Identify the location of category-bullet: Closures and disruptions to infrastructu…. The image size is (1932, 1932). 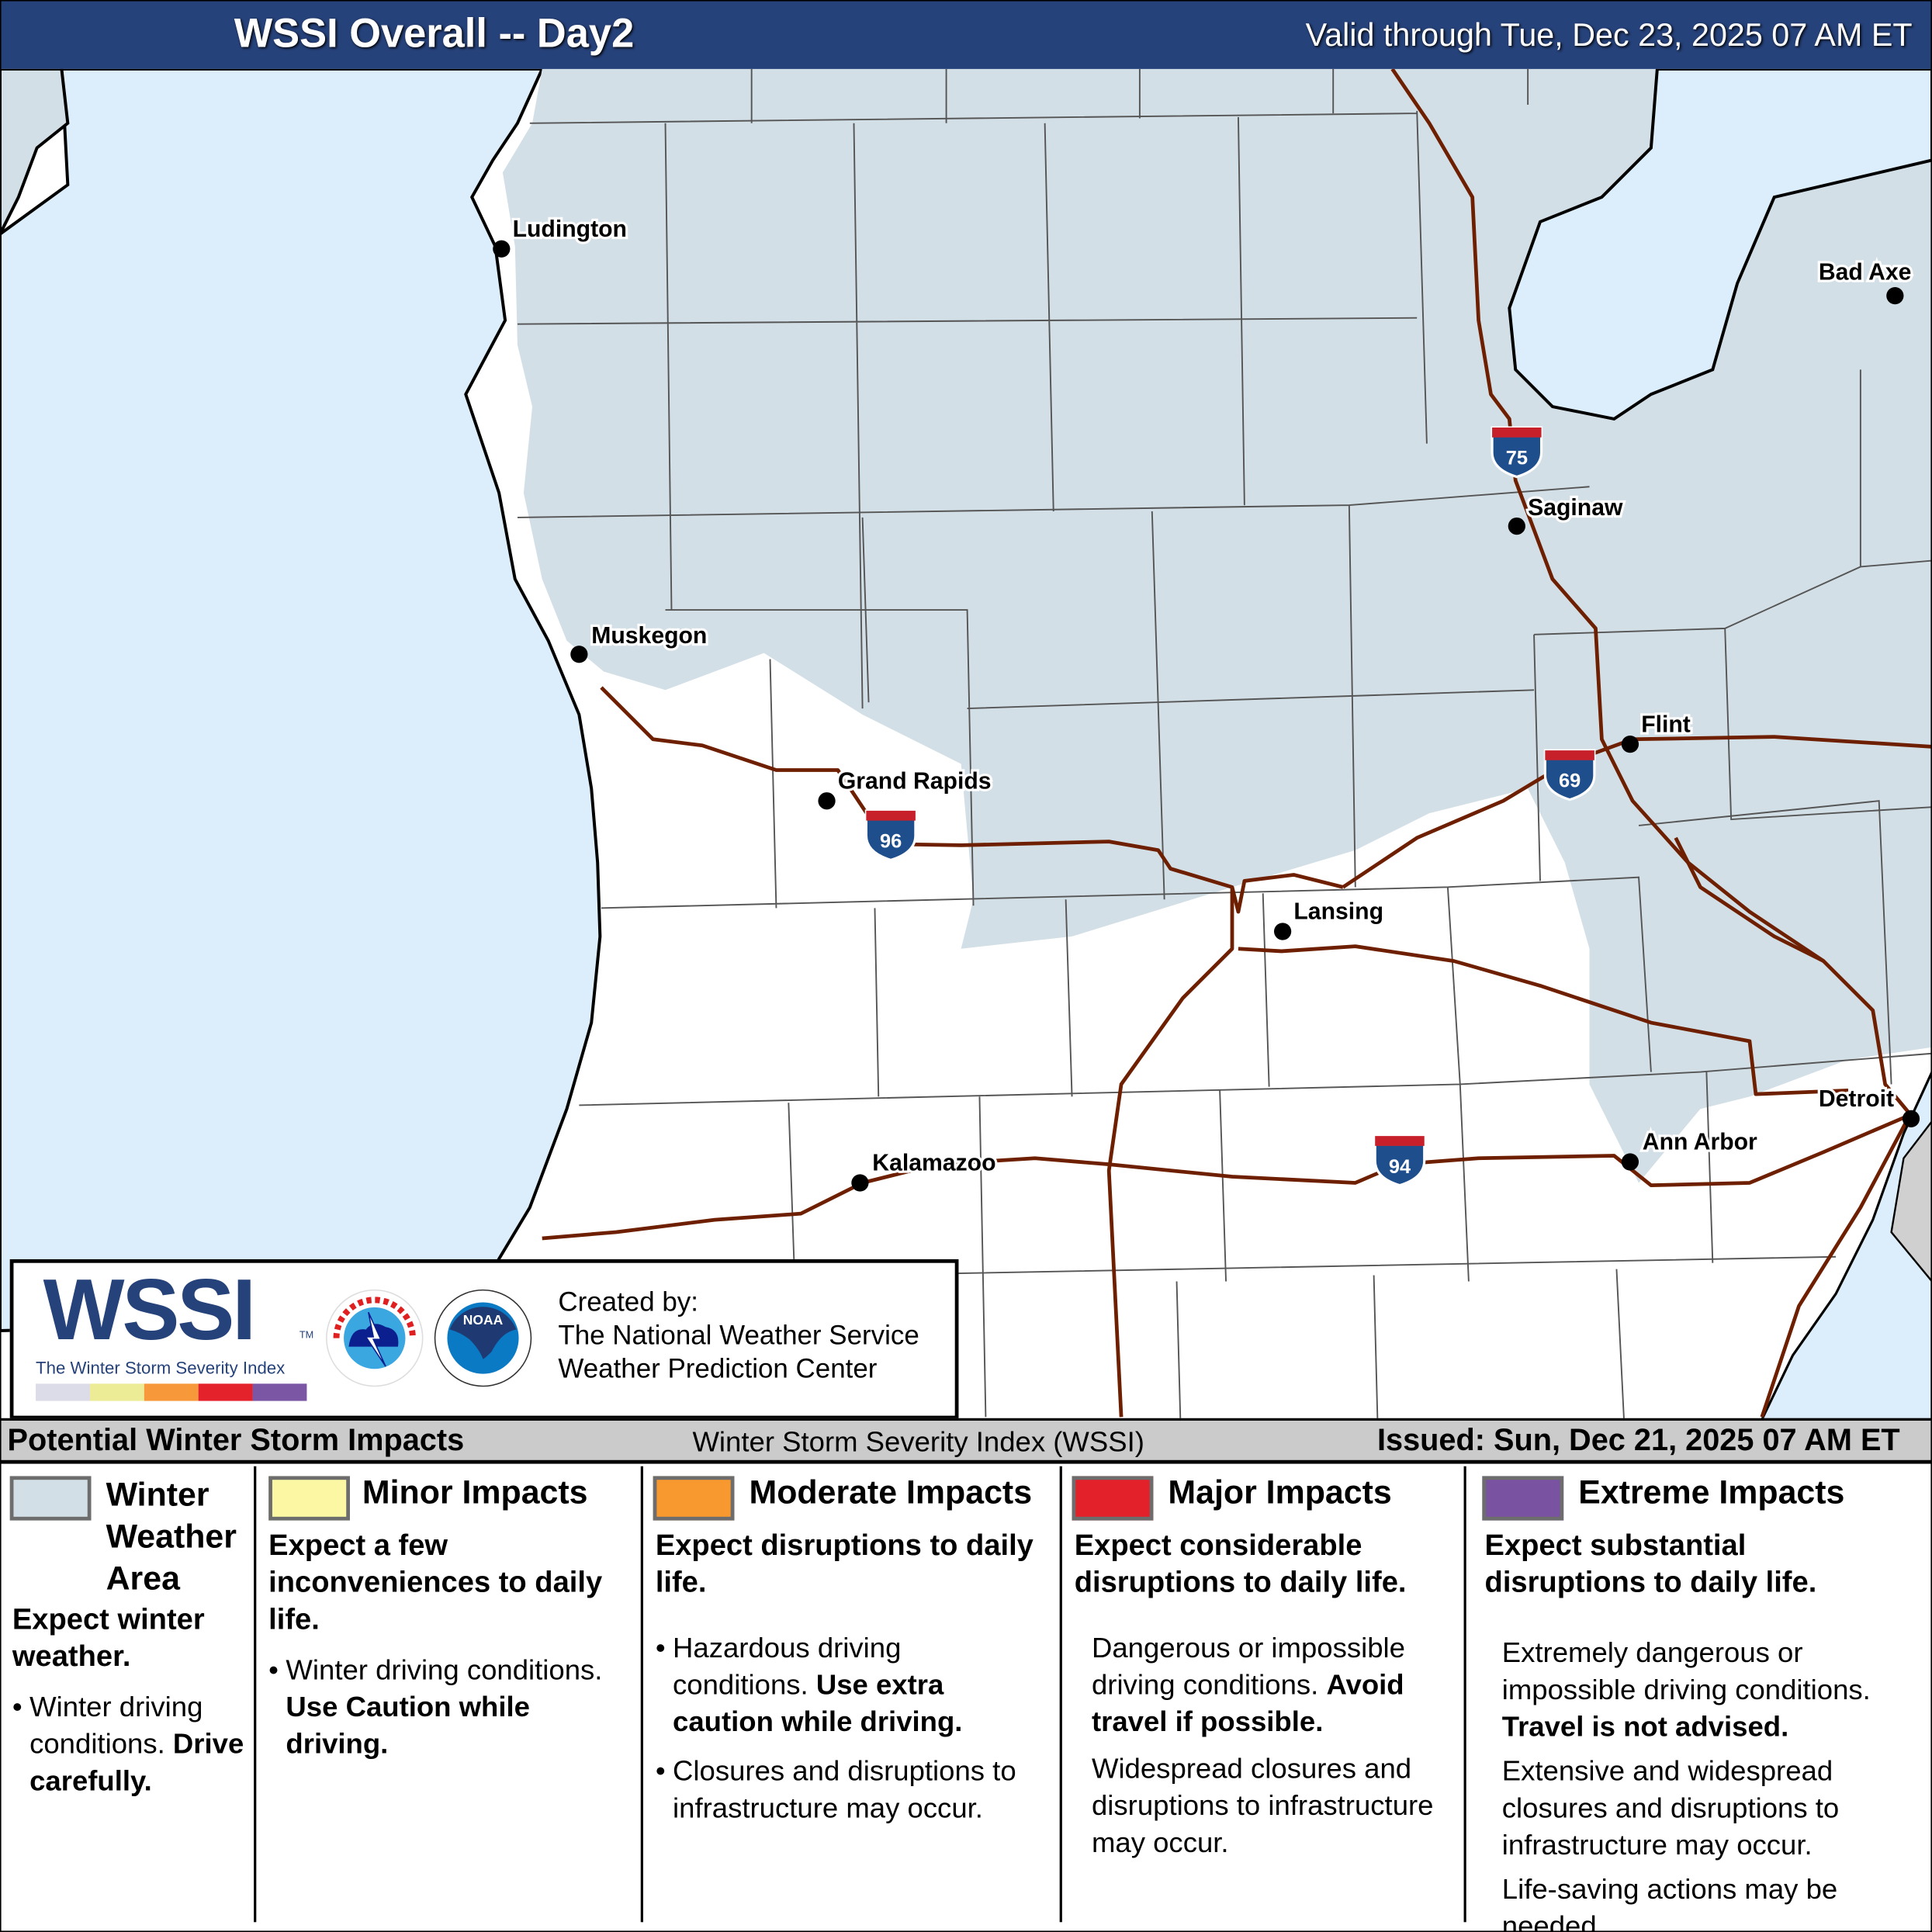
(850, 1789).